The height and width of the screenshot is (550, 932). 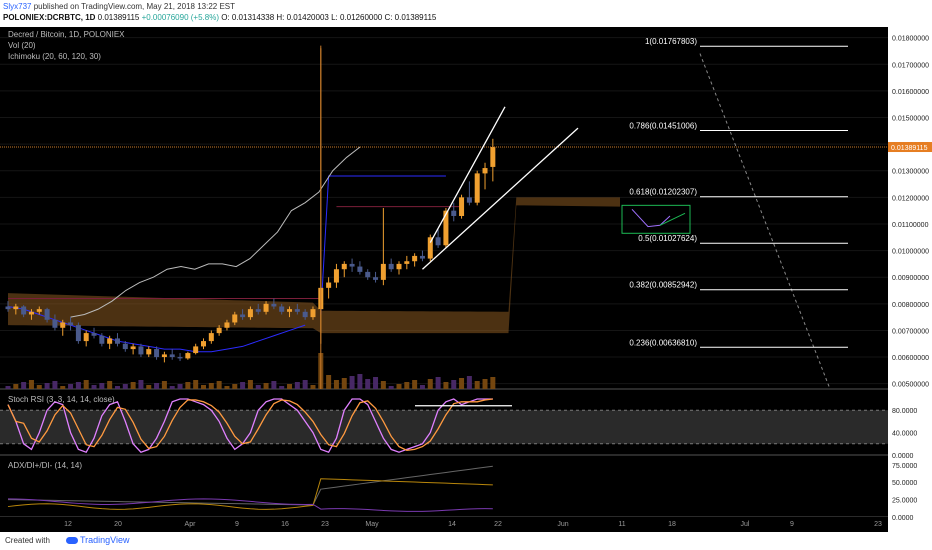 What do you see at coordinates (910, 39) in the screenshot?
I see `price-tick-label: 0.01800000` at bounding box center [910, 39].